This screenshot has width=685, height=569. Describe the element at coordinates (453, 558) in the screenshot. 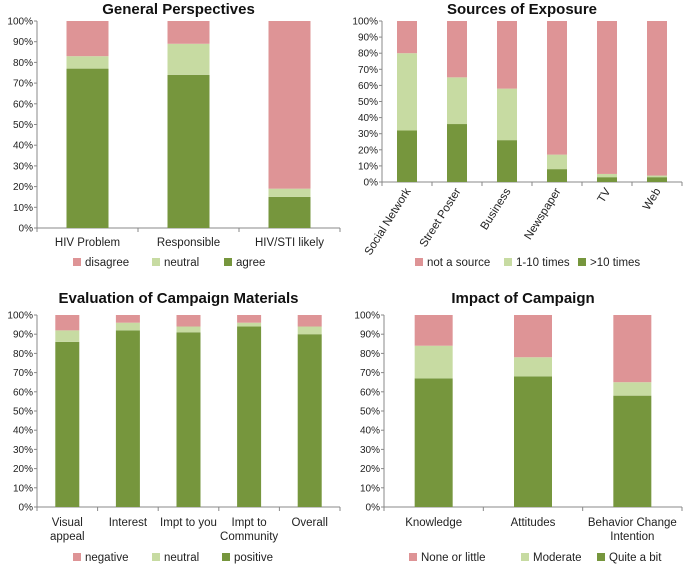

I see `legend-label-none-or-little: None or little` at that location.